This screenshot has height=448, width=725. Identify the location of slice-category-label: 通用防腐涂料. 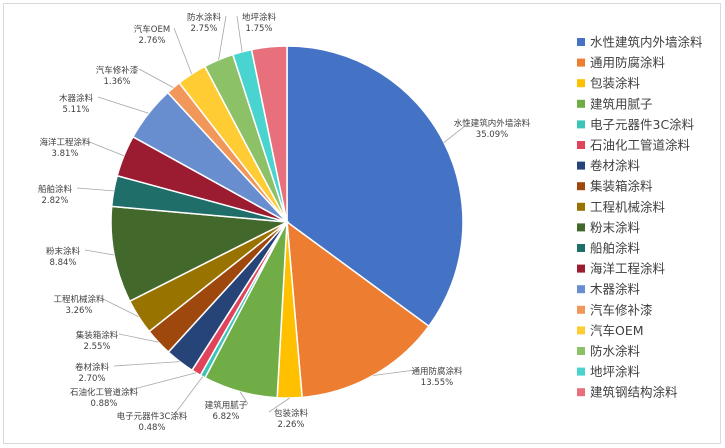
(437, 371).